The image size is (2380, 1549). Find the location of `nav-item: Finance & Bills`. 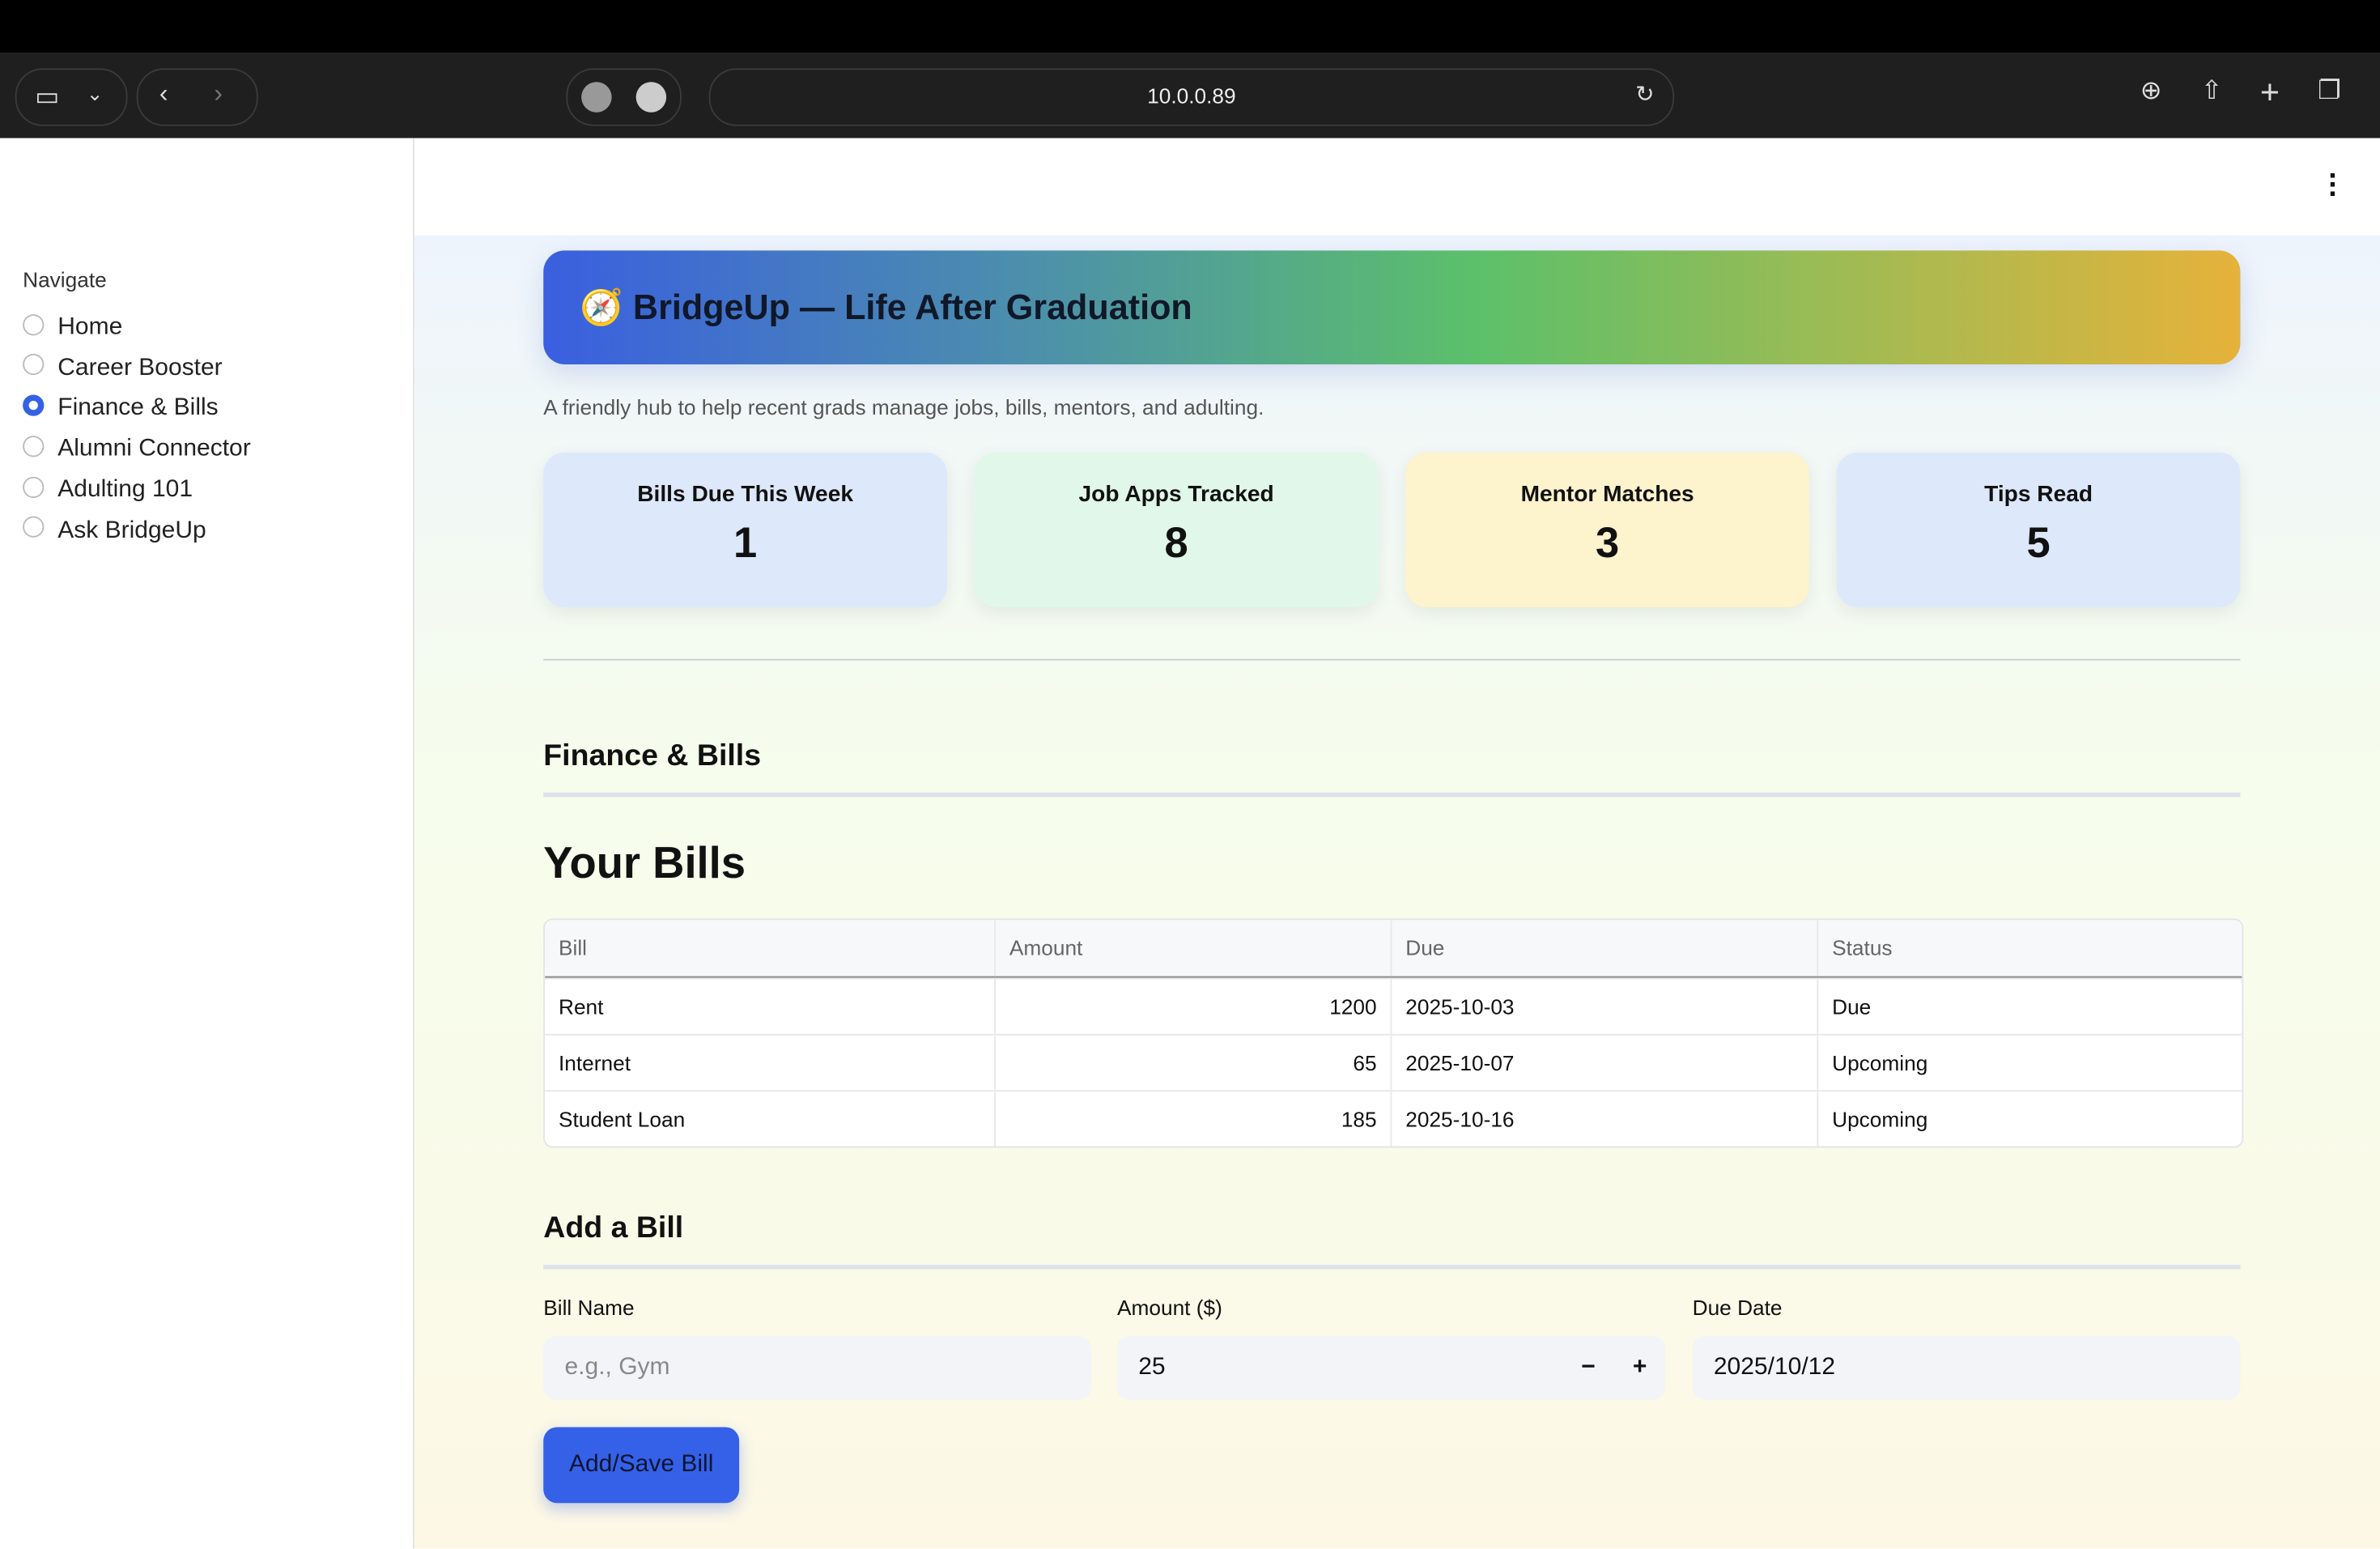

nav-item: Finance & Bills is located at coordinates (121, 409).